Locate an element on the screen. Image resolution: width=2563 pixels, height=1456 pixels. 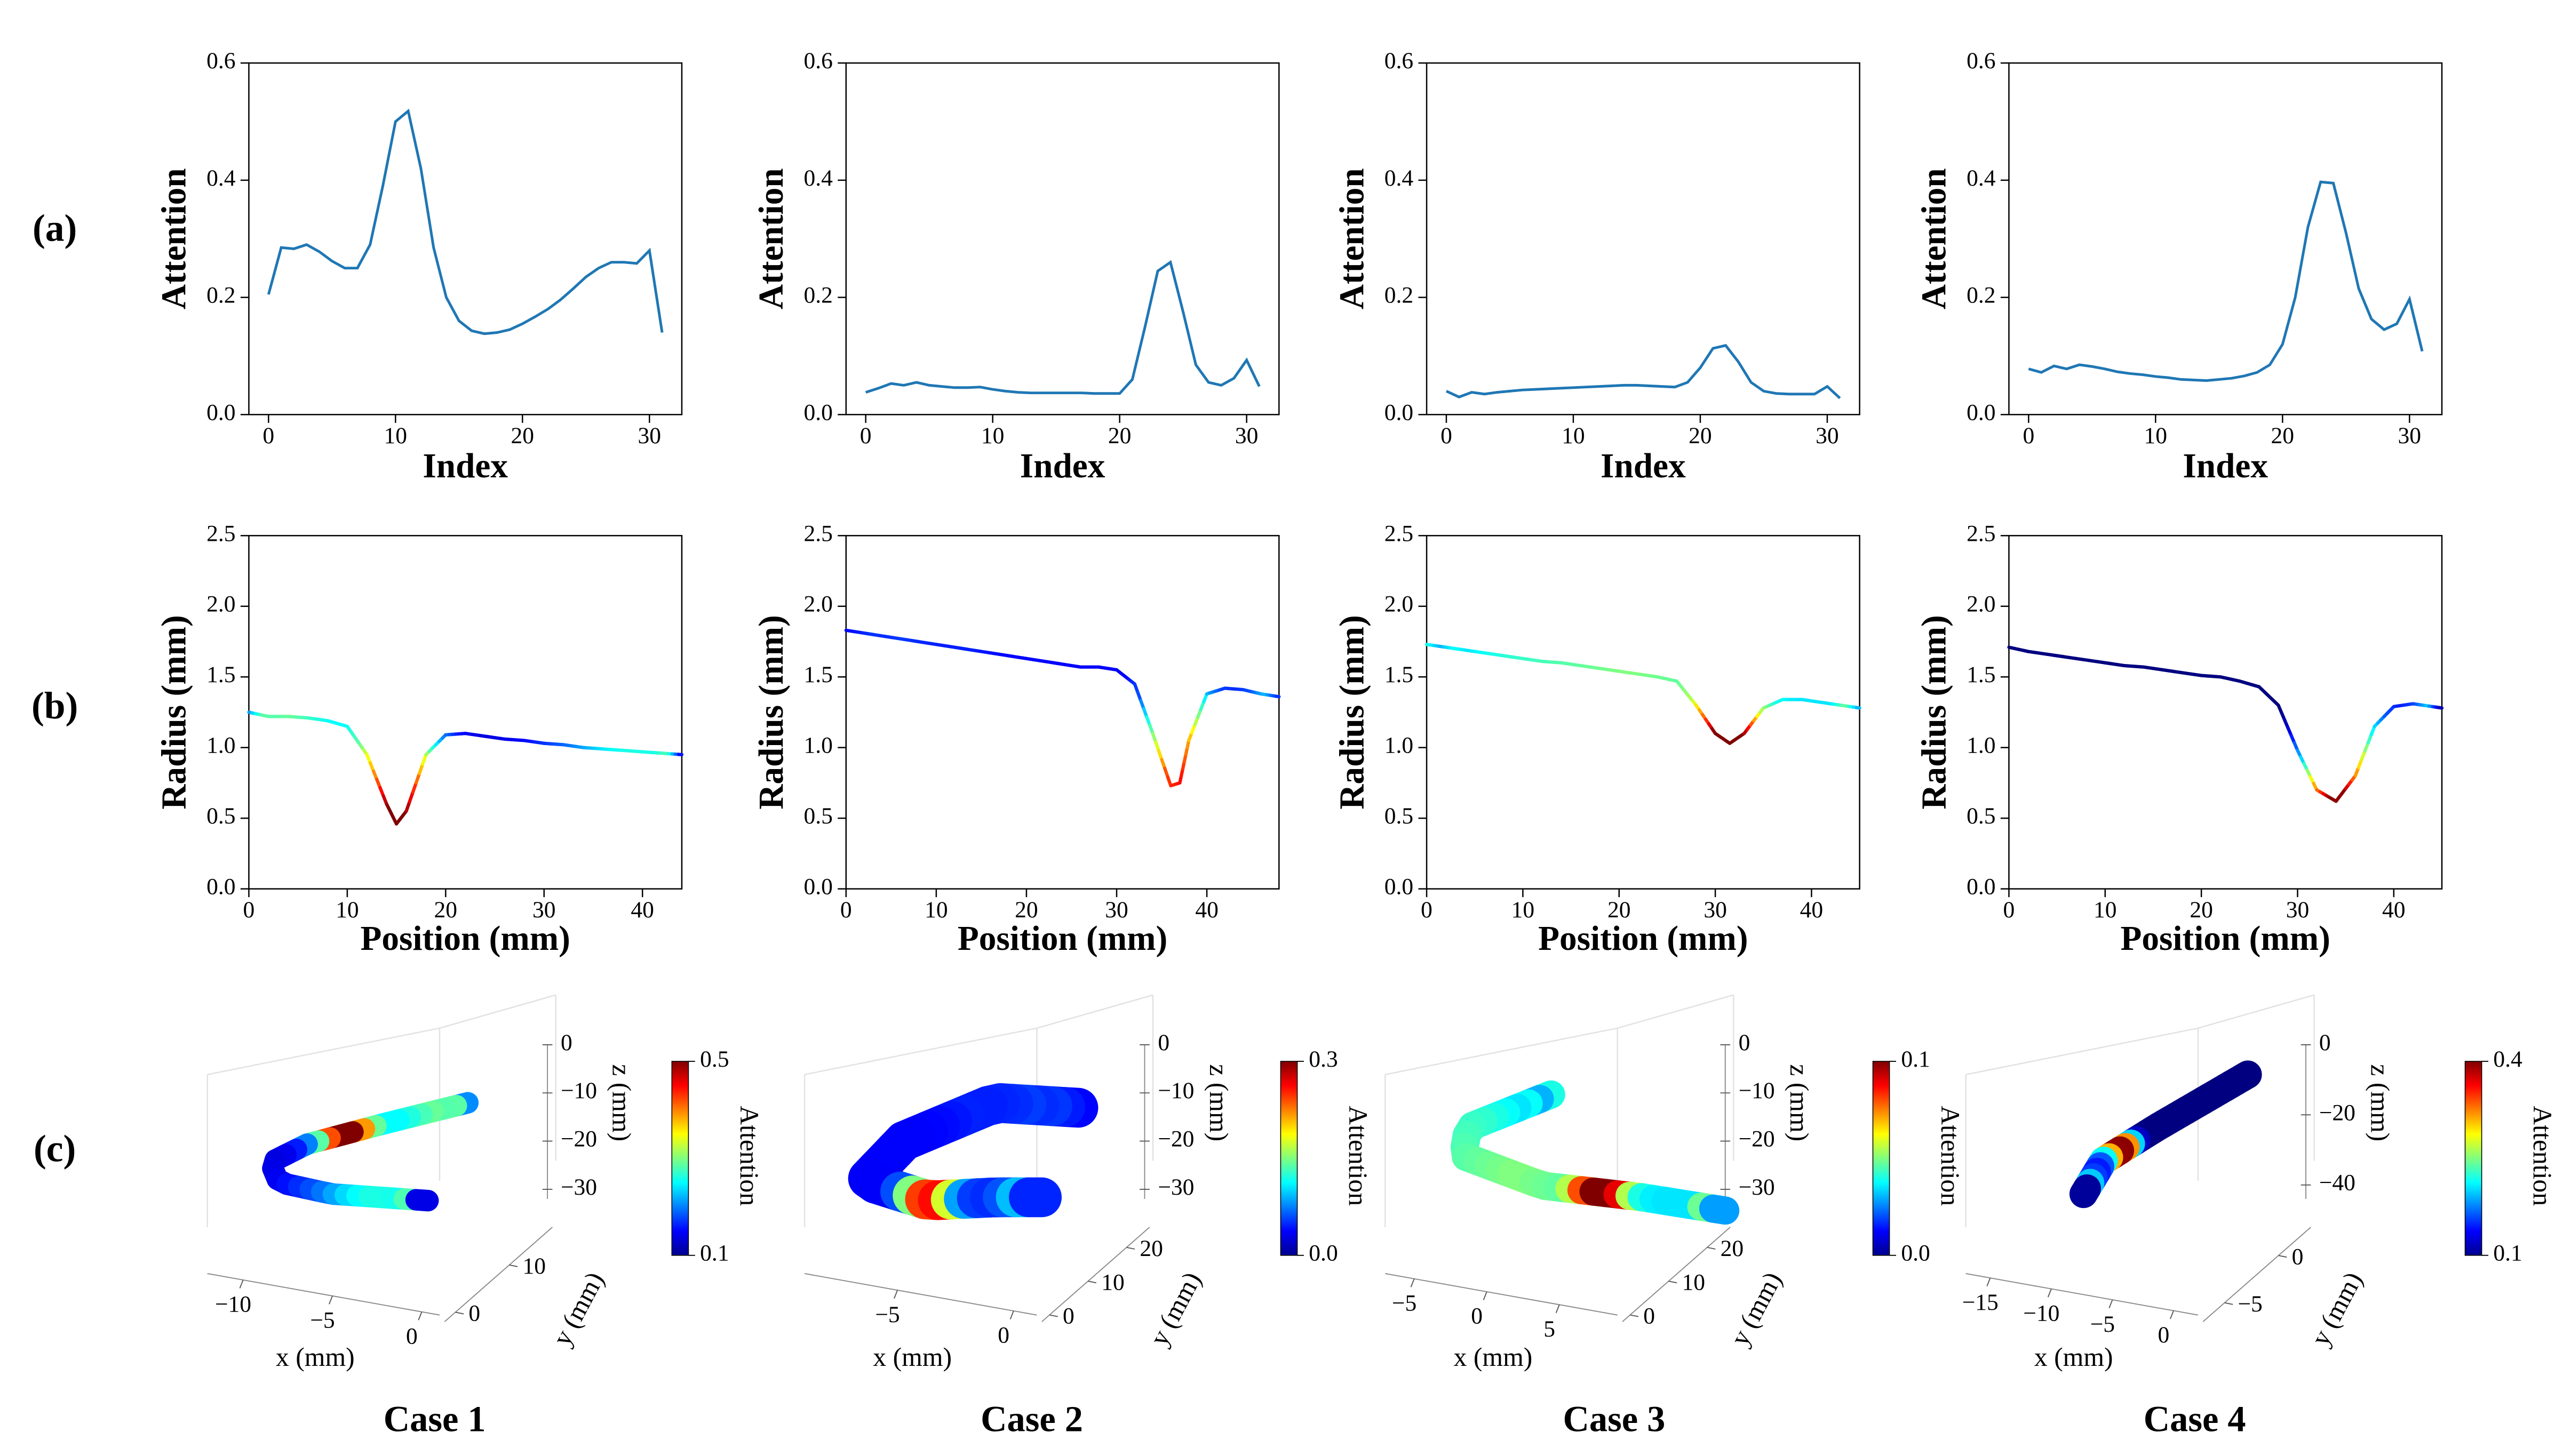
y-tick-label: 1.5 is located at coordinates (1981, 674).